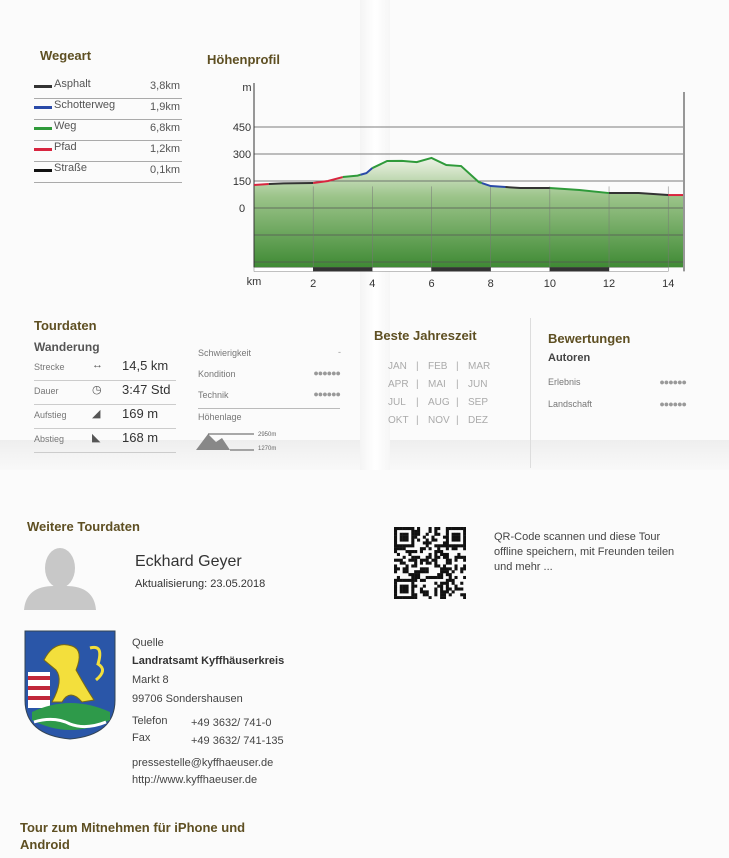 The width and height of the screenshot is (729, 858). Describe the element at coordinates (165, 86) in the screenshot. I see `legend-value: 3,8km` at that location.